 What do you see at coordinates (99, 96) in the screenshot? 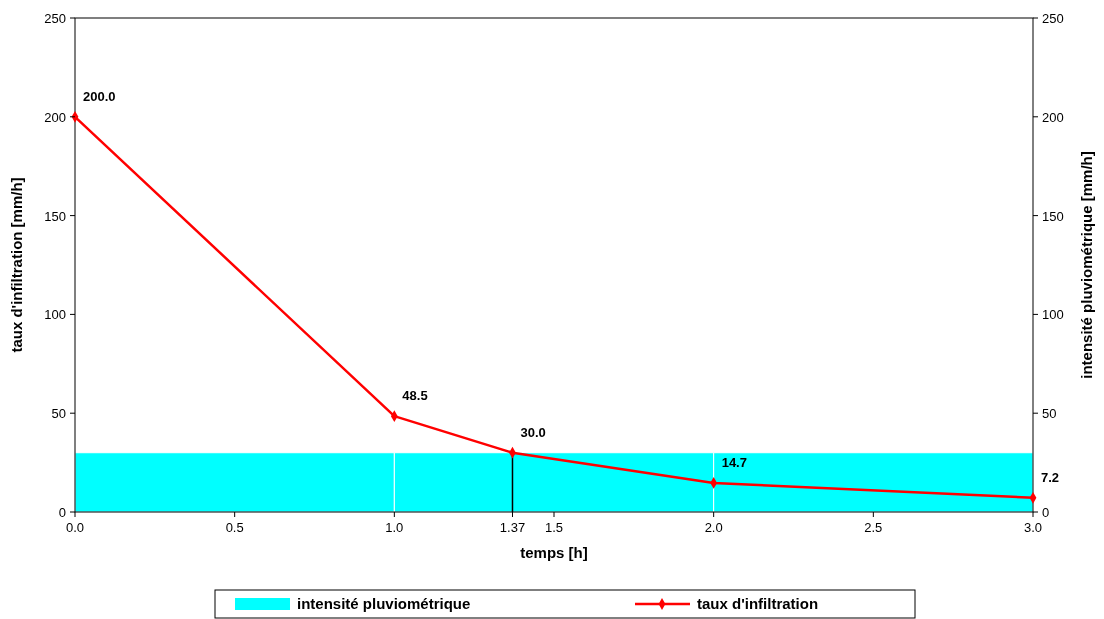
I see `data-label: 200.0` at bounding box center [99, 96].